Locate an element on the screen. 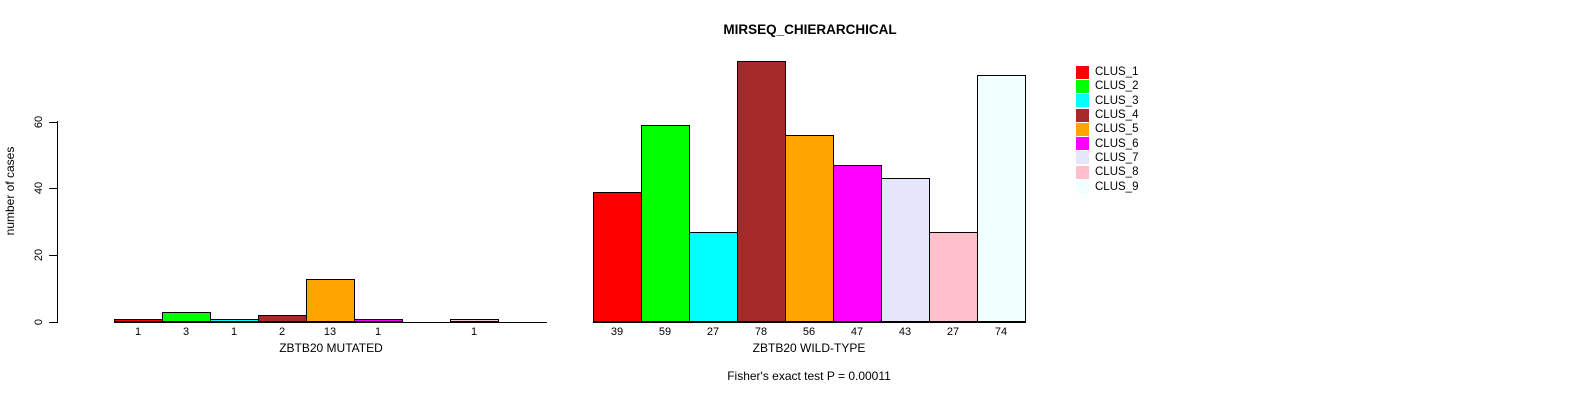  legend-label: CLUS_2 is located at coordinates (1117, 86).